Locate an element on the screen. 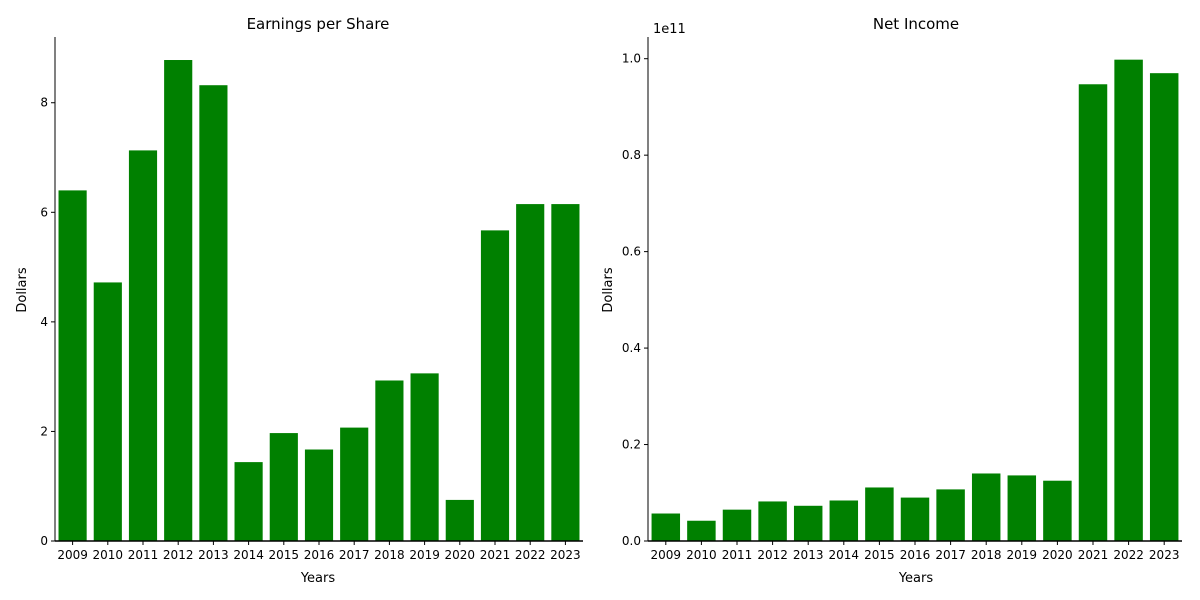 The image size is (1200, 600). y-tick-label: 0.2 is located at coordinates (631, 445).